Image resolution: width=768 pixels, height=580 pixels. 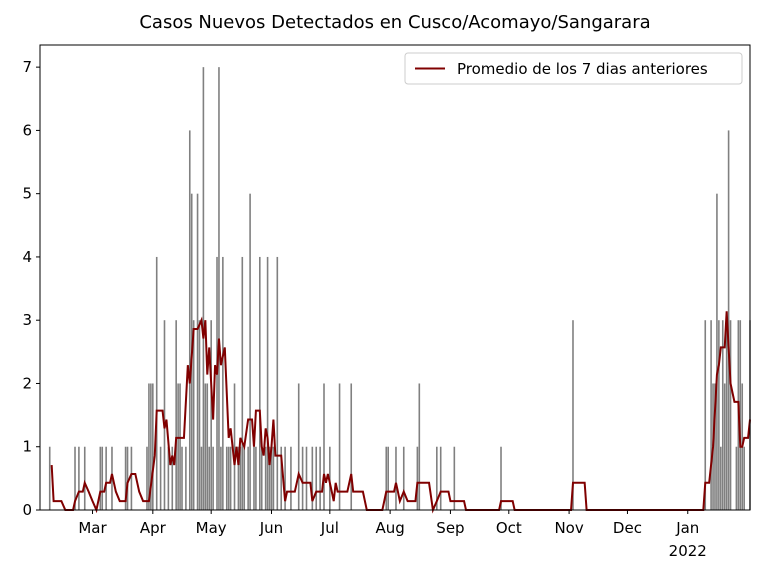 What do you see at coordinates (271, 528) in the screenshot?
I see `x-tick-label: Jun` at bounding box center [271, 528].